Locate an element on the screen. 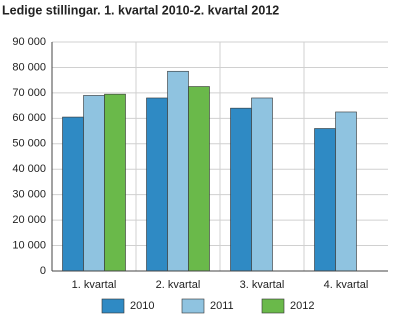 The image size is (400, 320). y-tick-label: 10 000 is located at coordinates (29, 245).